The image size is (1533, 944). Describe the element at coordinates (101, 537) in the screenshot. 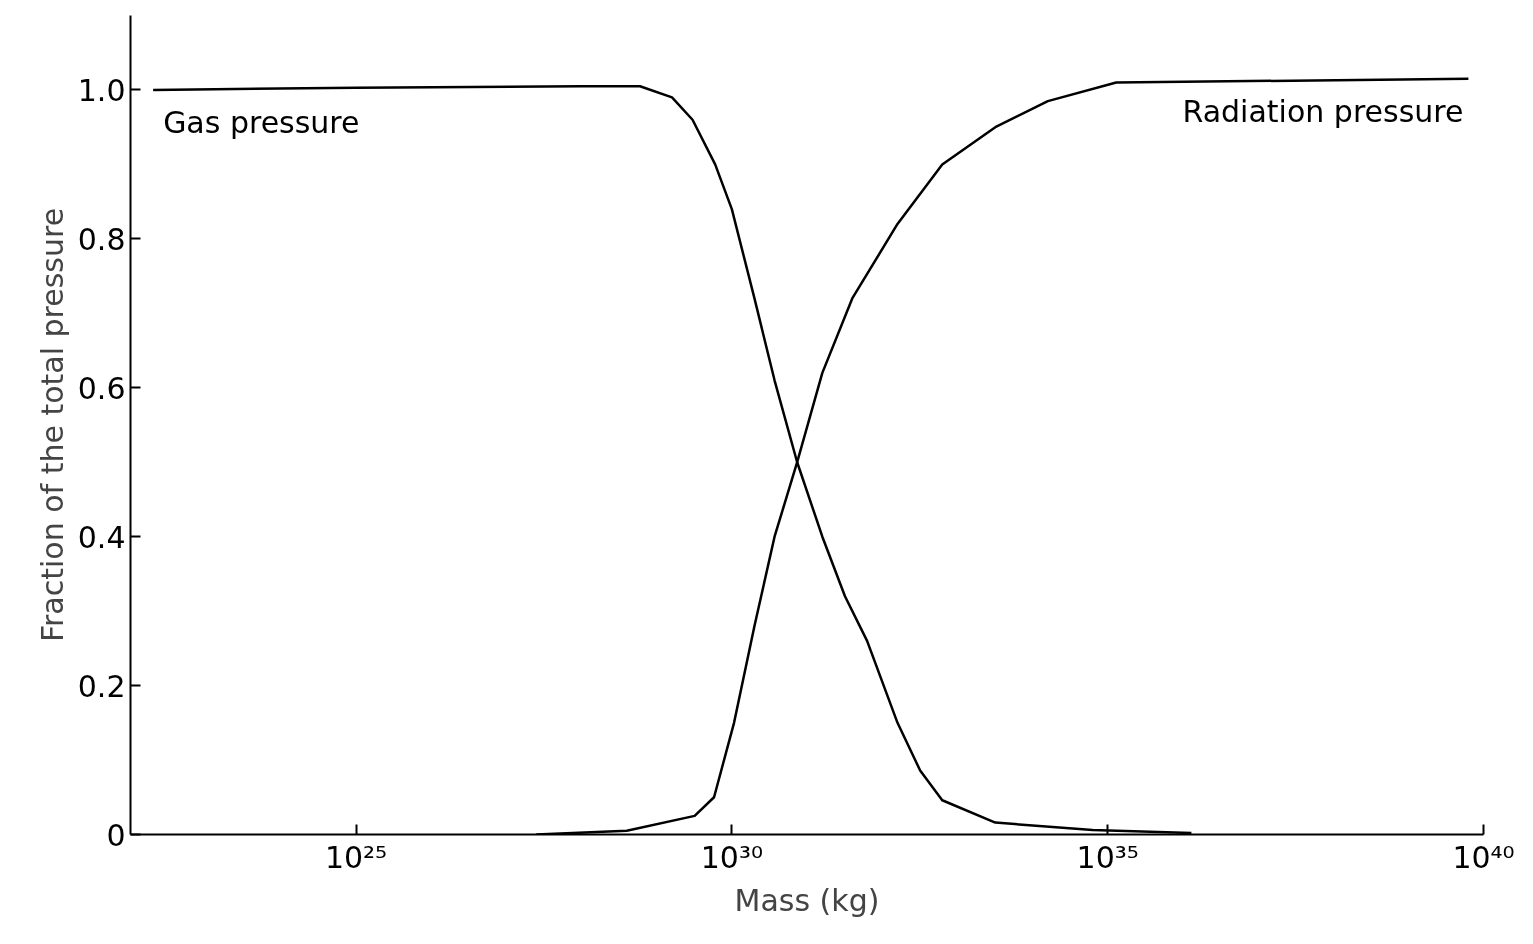

I see `y-tick-label: 0.4` at that location.